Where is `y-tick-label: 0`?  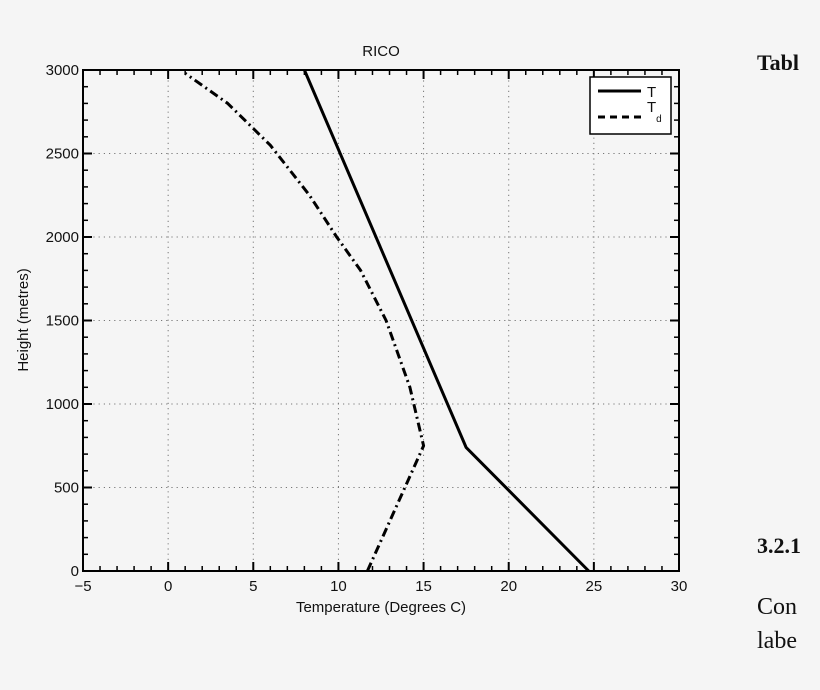
y-tick-label: 0 is located at coordinates (75, 571).